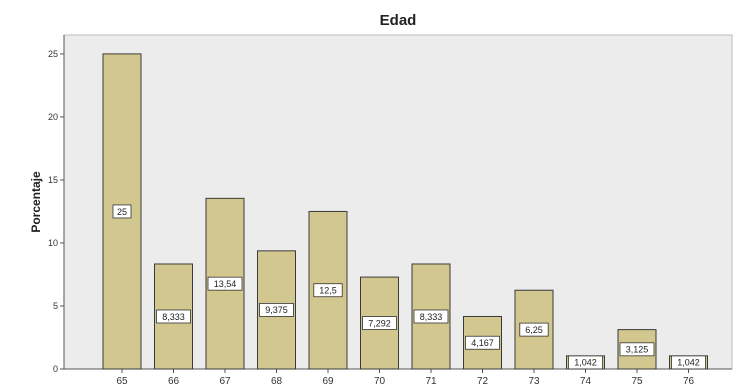  I want to click on data-label-text: 6,25, so click(534, 330).